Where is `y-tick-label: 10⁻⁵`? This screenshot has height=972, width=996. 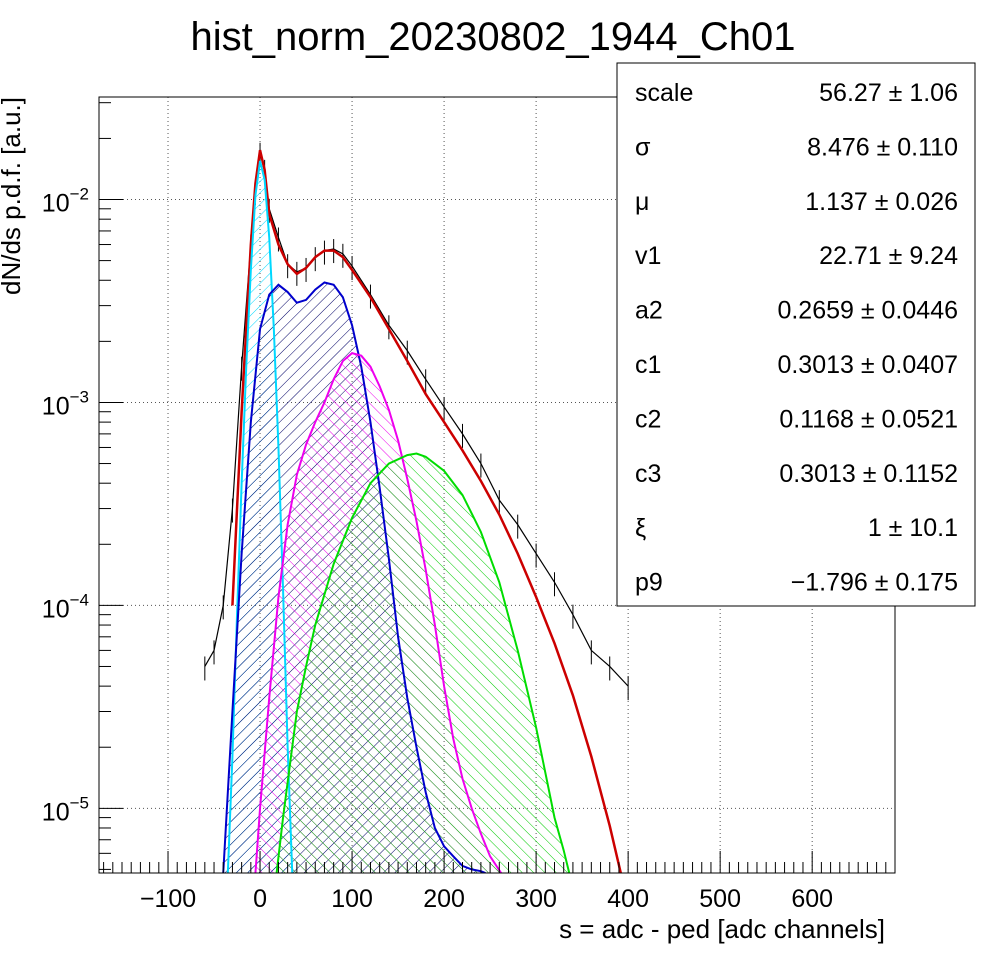
y-tick-label: 10⁻⁵ is located at coordinates (65, 809).